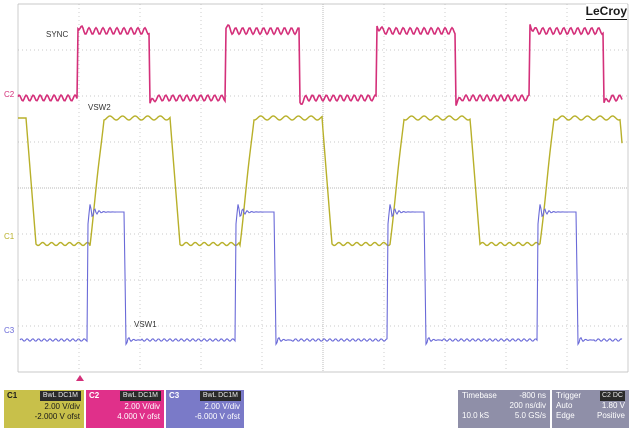 This screenshot has height=431, width=633. Describe the element at coordinates (57, 34) in the screenshot. I see `sync-label: SYNC` at that location.